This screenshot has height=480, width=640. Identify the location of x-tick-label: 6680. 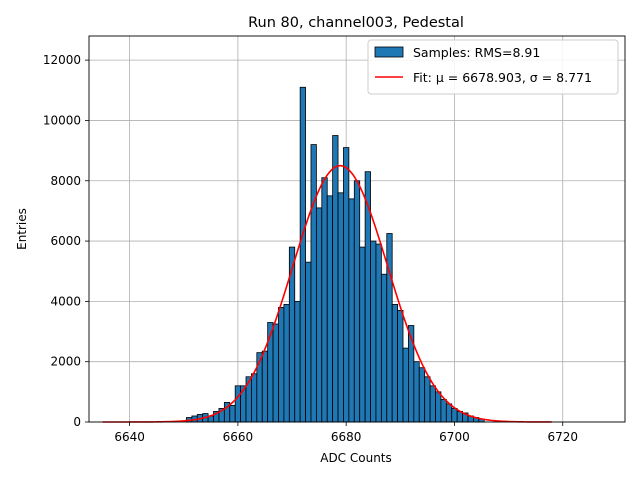
(346, 437).